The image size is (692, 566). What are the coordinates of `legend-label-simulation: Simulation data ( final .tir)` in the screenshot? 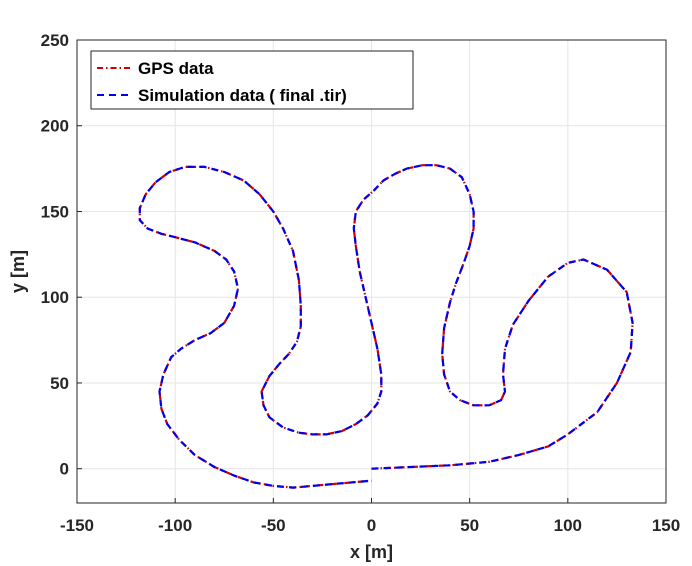 It's located at (242, 95).